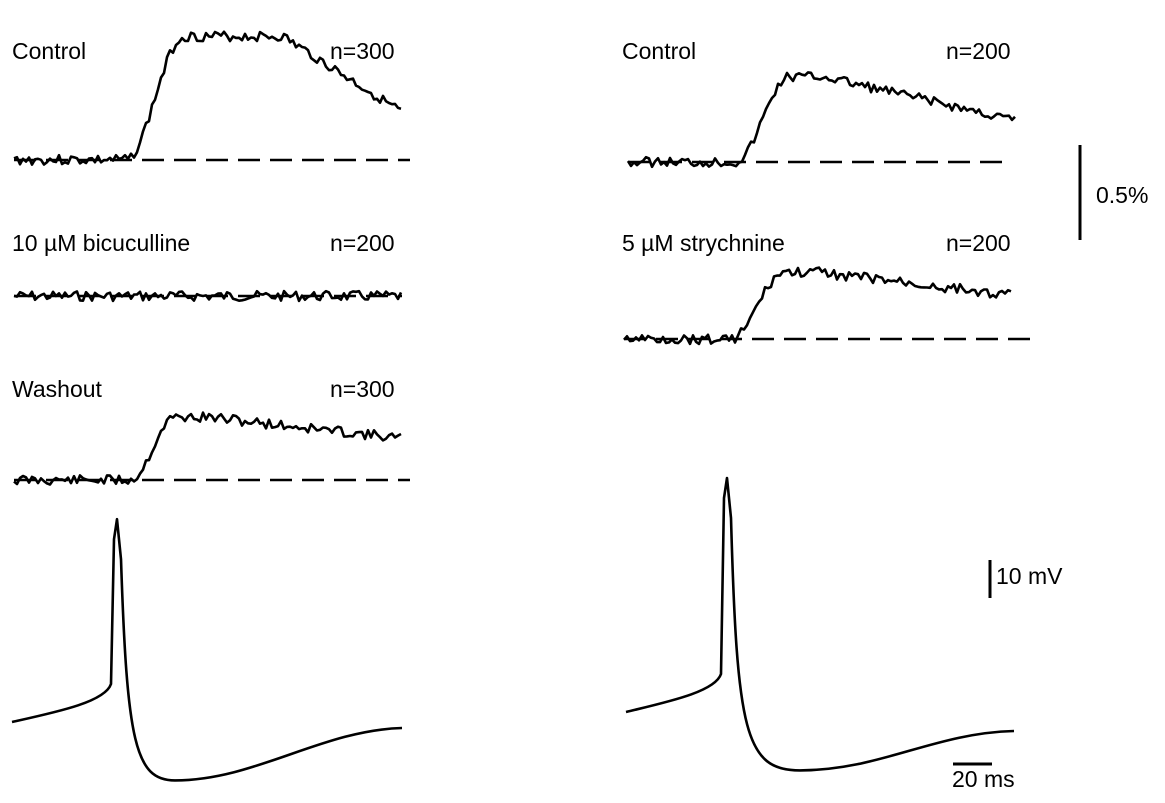  I want to click on label-strychnine: 5 µM strychnine, so click(703, 243).